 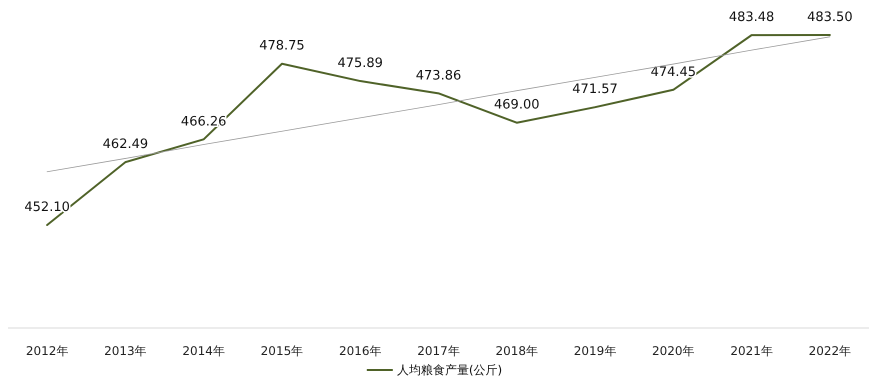 What do you see at coordinates (517, 105) in the screenshot?
I see `data-label: 469.00` at bounding box center [517, 105].